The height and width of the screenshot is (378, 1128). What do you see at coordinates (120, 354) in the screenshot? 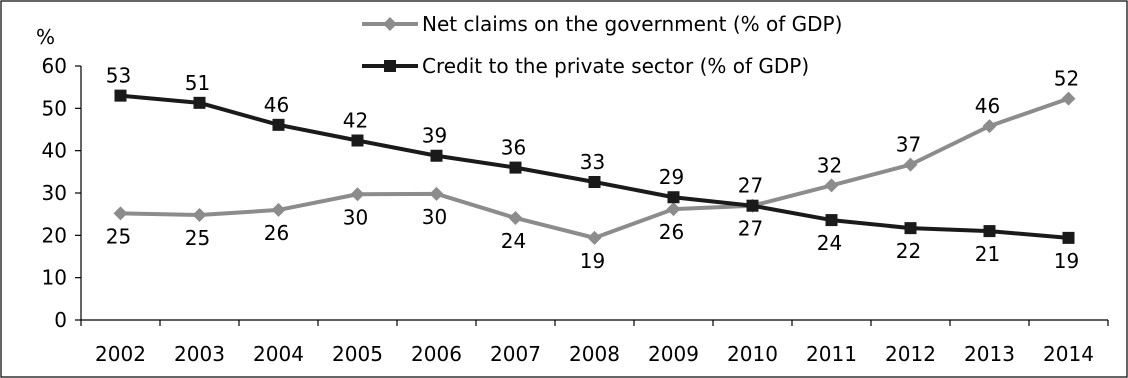
I see `x-tick-label: 2002` at bounding box center [120, 354].